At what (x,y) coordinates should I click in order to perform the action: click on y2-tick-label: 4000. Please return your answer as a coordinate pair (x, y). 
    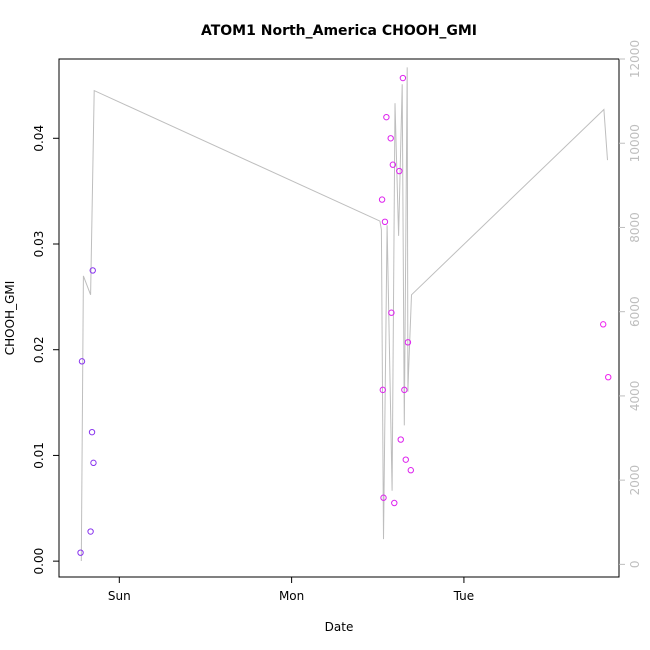
    Looking at the image, I should click on (635, 396).